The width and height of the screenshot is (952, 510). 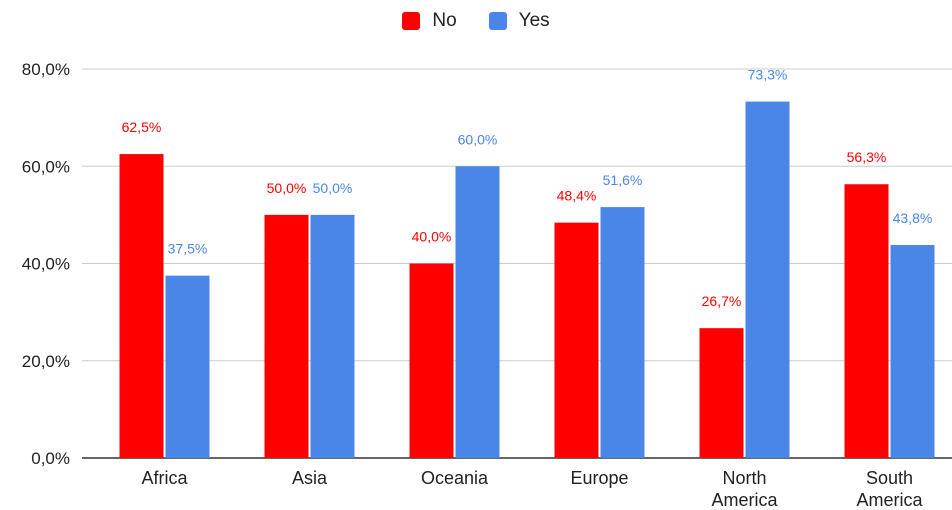 I want to click on y-tick-label: 40,0%, so click(x=46, y=264).